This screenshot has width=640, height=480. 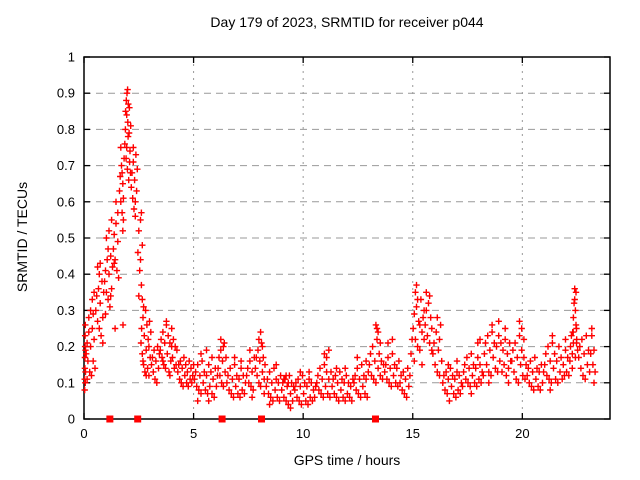 What do you see at coordinates (522, 433) in the screenshot?
I see `x-tick-label: 20` at bounding box center [522, 433].